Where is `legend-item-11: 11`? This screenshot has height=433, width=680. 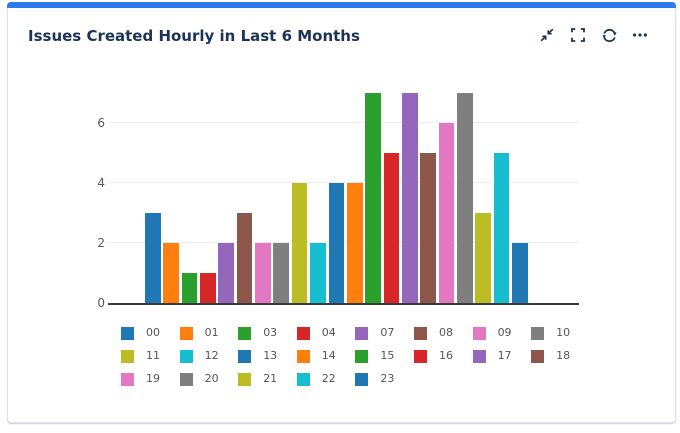 legend-item-11: 11 is located at coordinates (150, 356).